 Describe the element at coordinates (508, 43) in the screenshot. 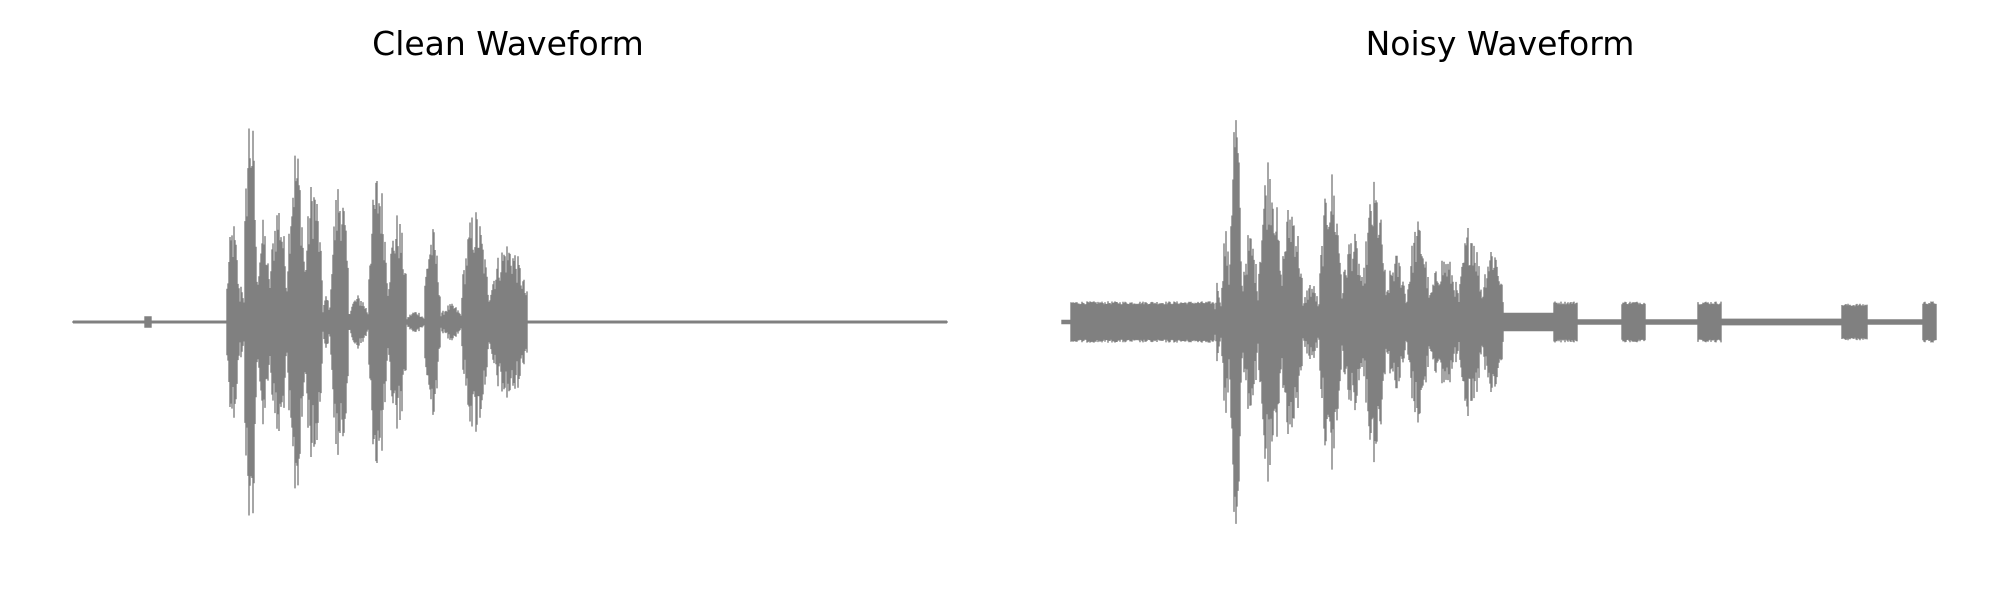

I see `clean-waveform-title: Clean Waveform` at that location.